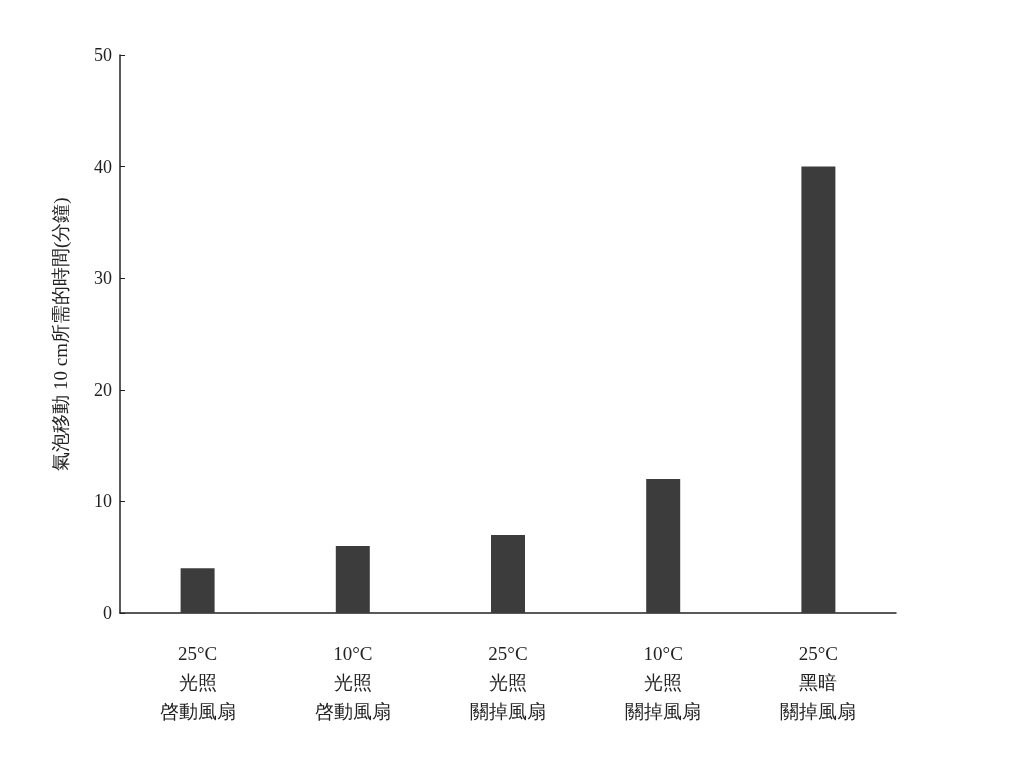 Image resolution: width=1020 pixels, height=770 pixels. Describe the element at coordinates (818, 682) in the screenshot. I see `x-tick-label: 25°C黑暗關掉風扇` at that location.